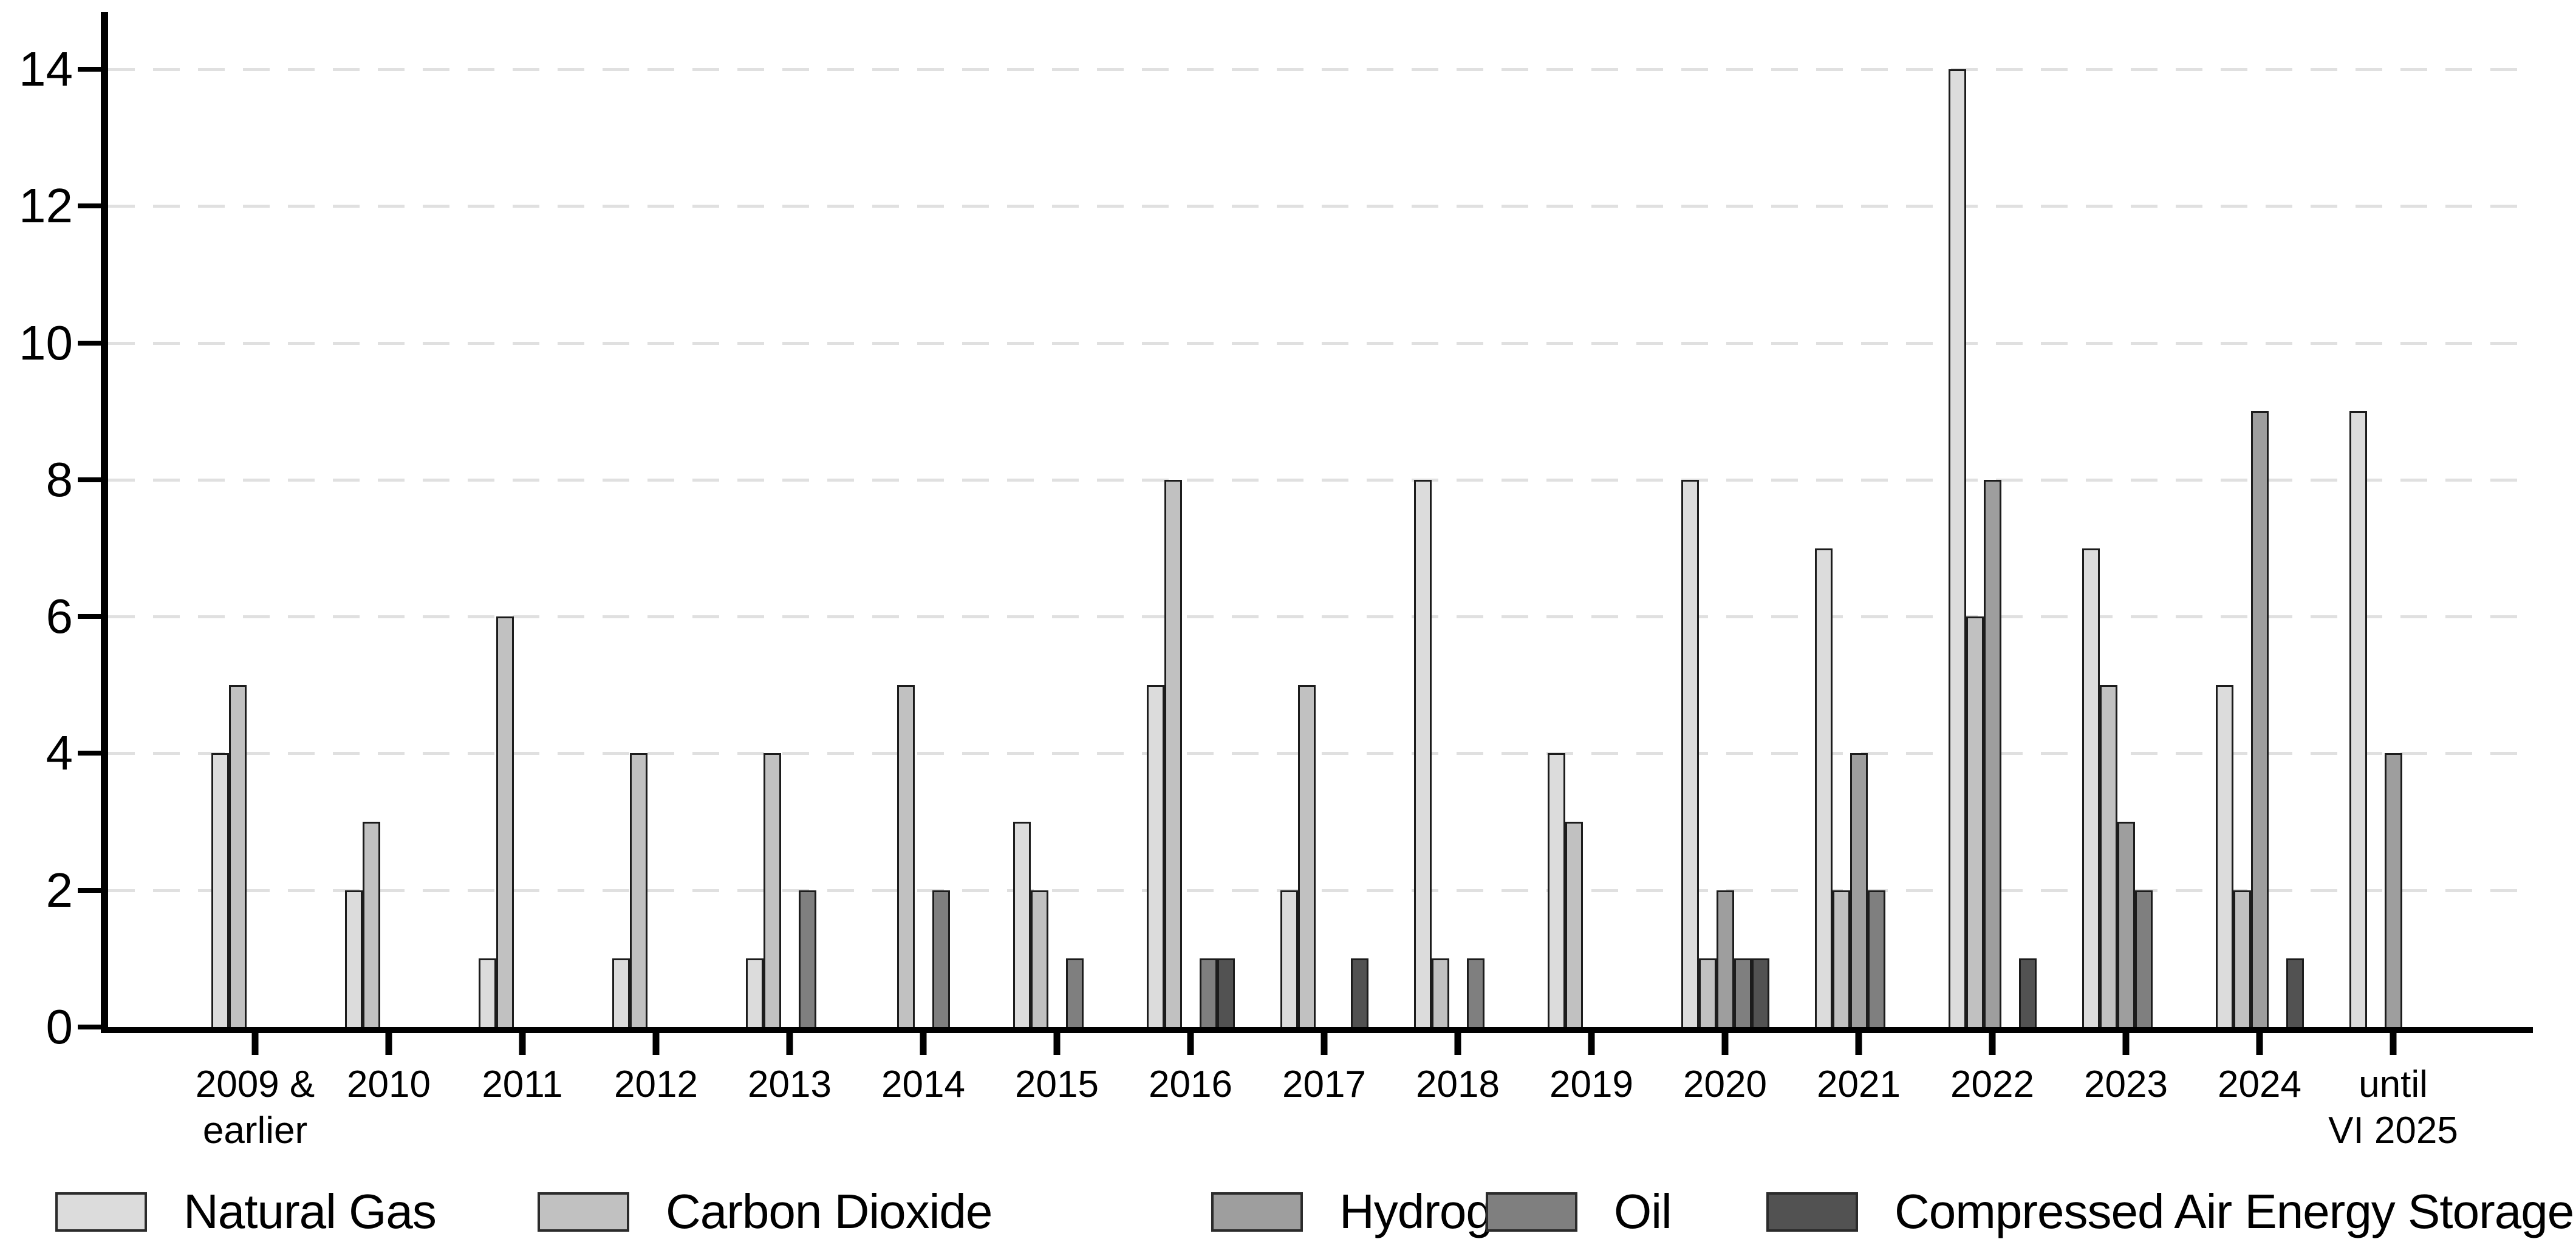 The height and width of the screenshot is (1256, 2576). I want to click on x-label-7: 2016, so click(1190, 1084).